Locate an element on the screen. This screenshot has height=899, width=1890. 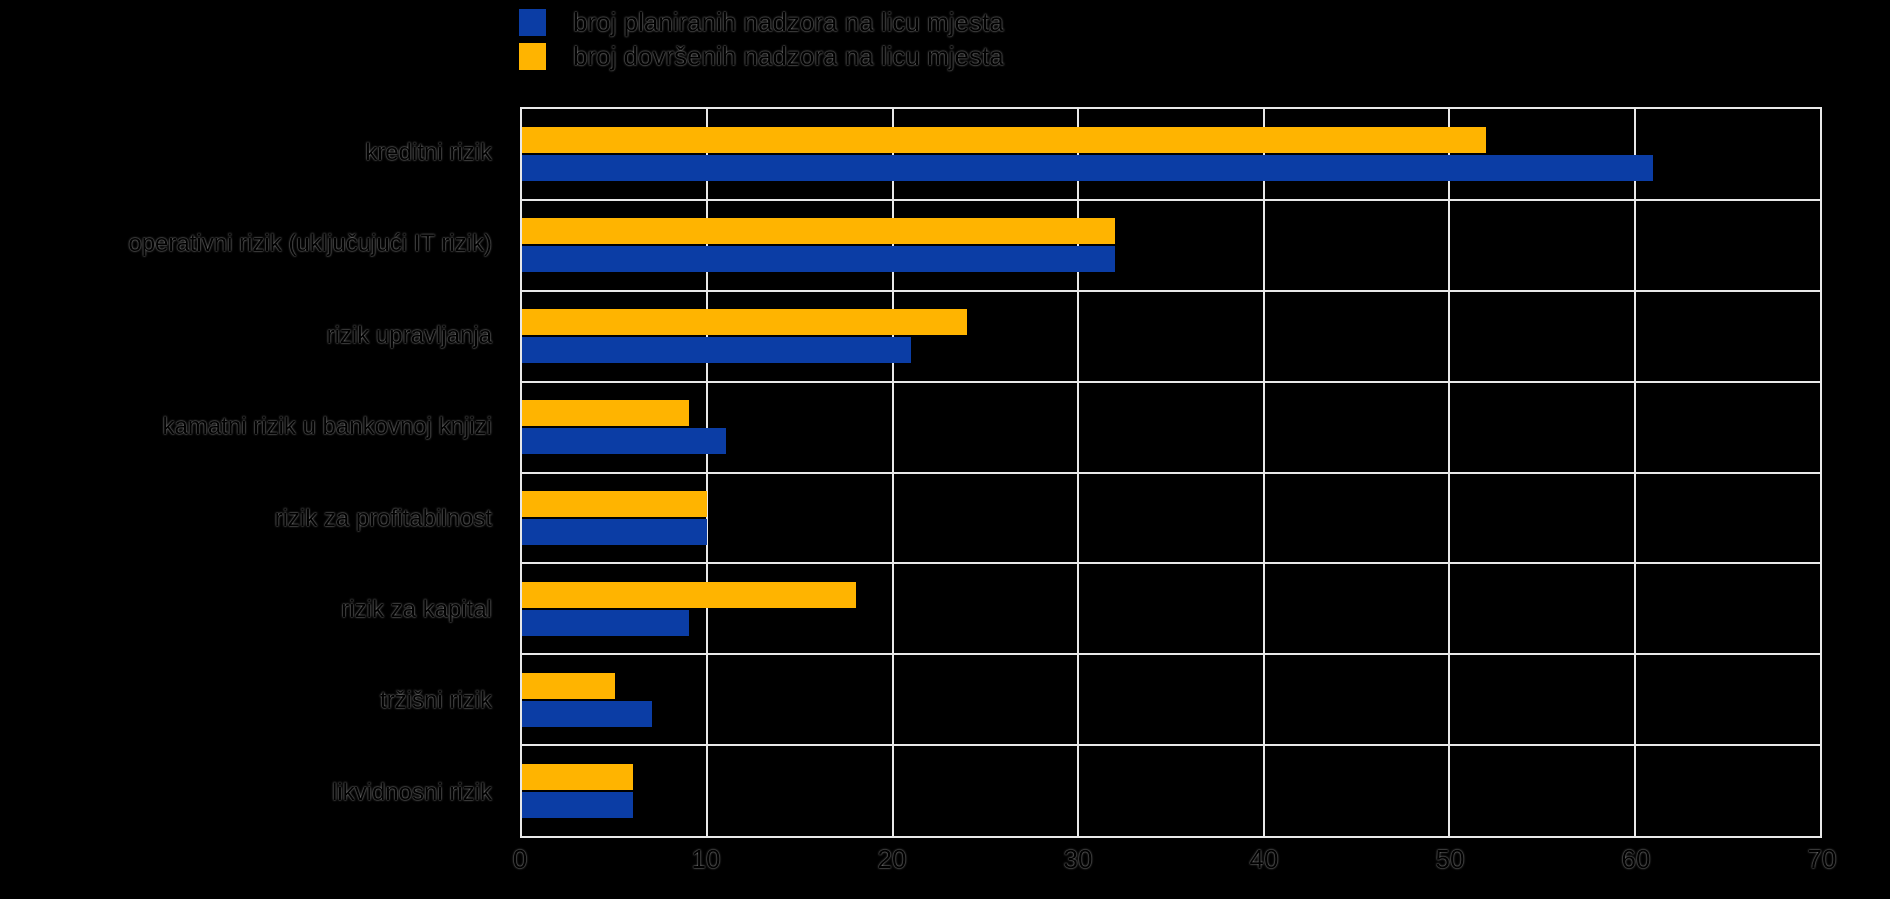
legend-label-completed: broj dovršenih nadzora na licu mjesta is located at coordinates (788, 56).